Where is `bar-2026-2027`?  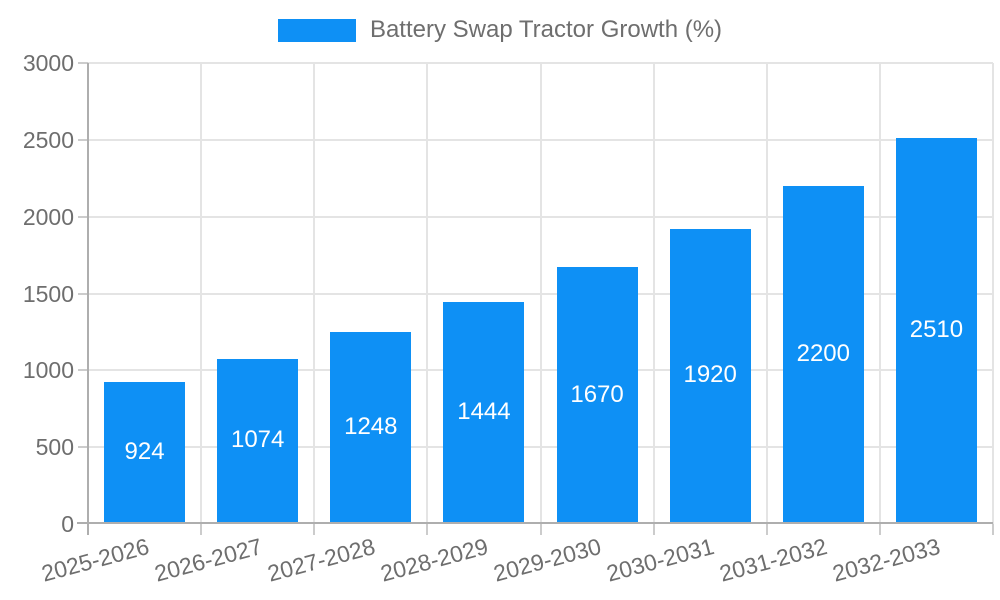
bar-2026-2027 is located at coordinates (258, 440).